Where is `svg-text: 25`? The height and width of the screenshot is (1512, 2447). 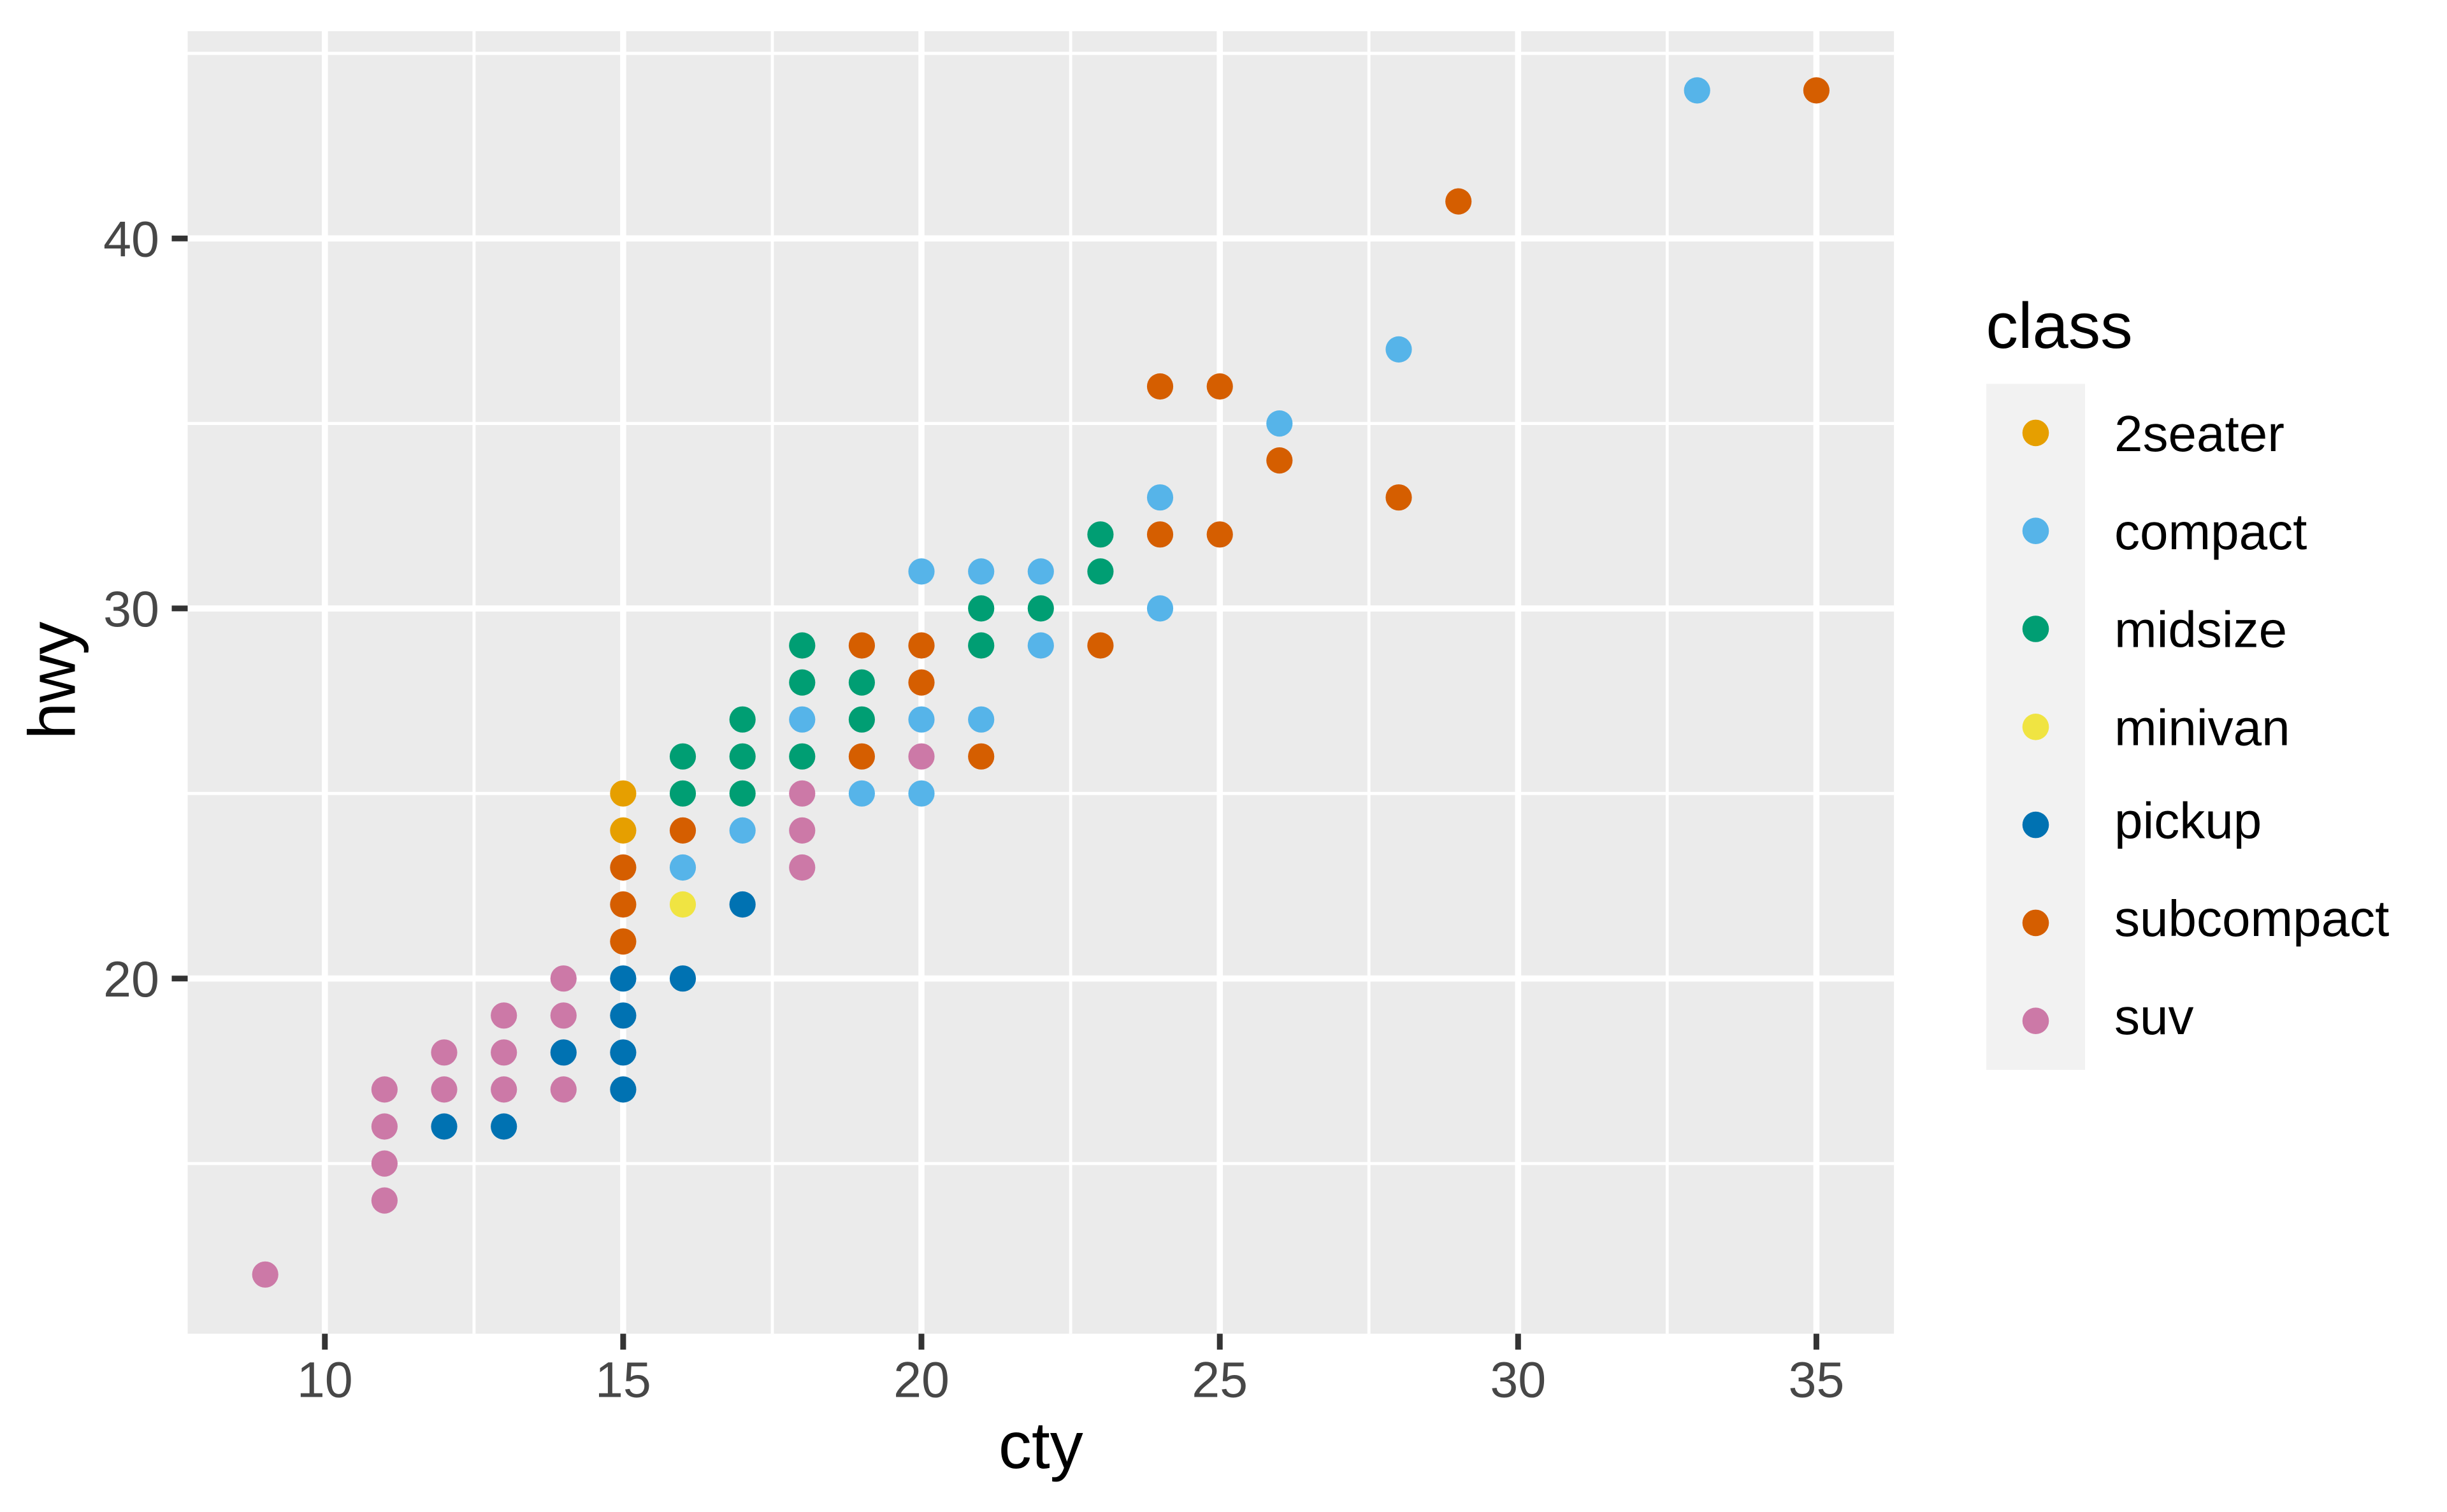
svg-text: 25 is located at coordinates (1220, 1379).